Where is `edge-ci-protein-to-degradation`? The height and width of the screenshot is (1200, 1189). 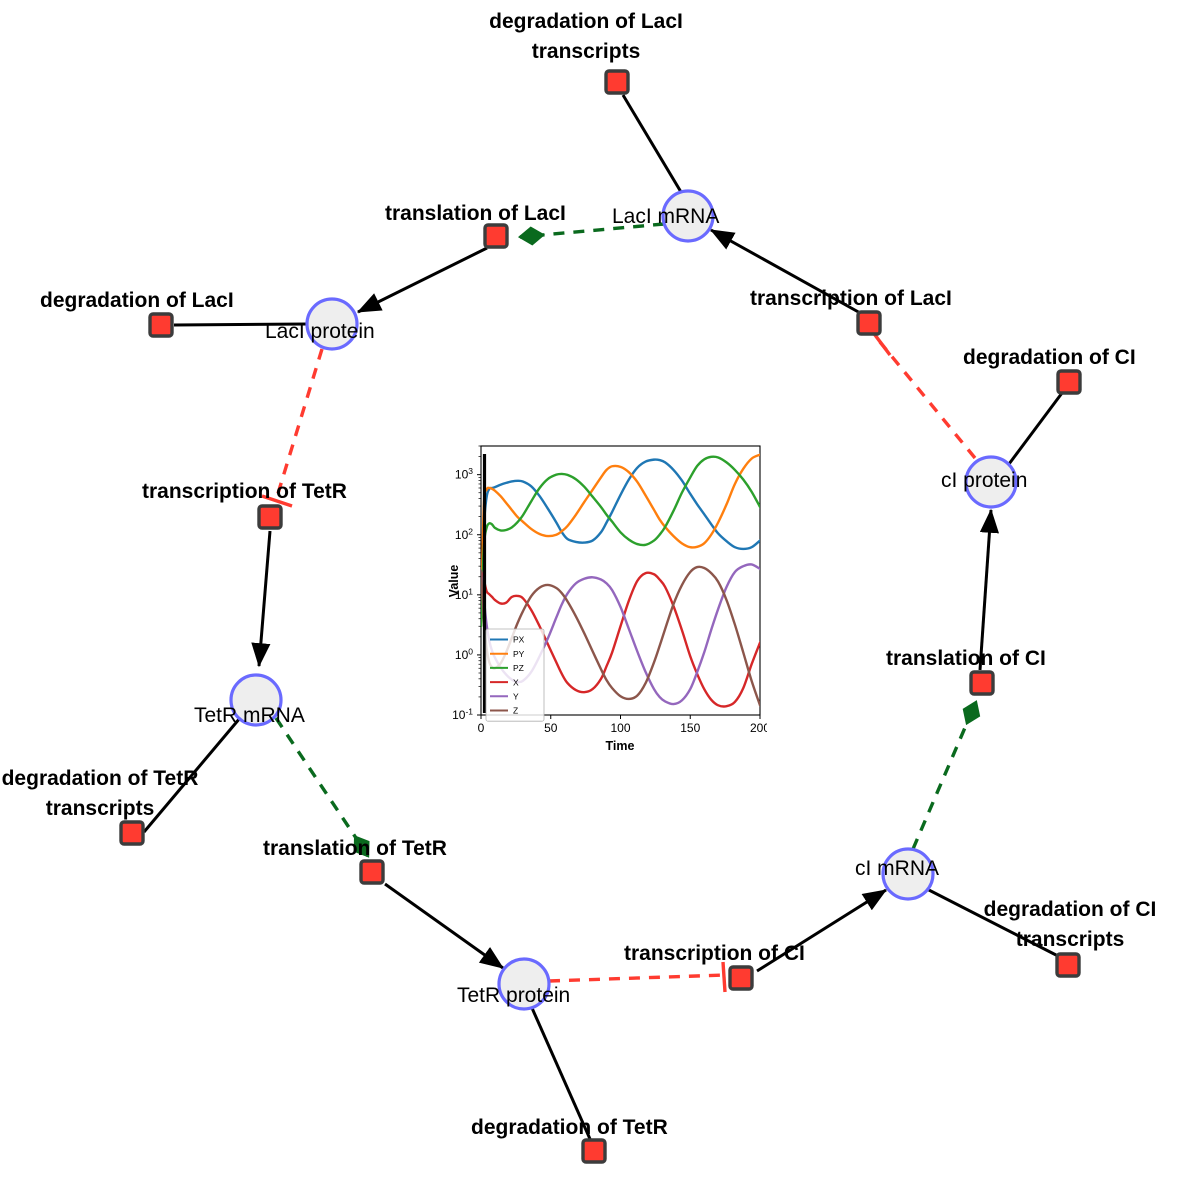
edge-ci-protein-to-degradation is located at coordinates (1035, 428).